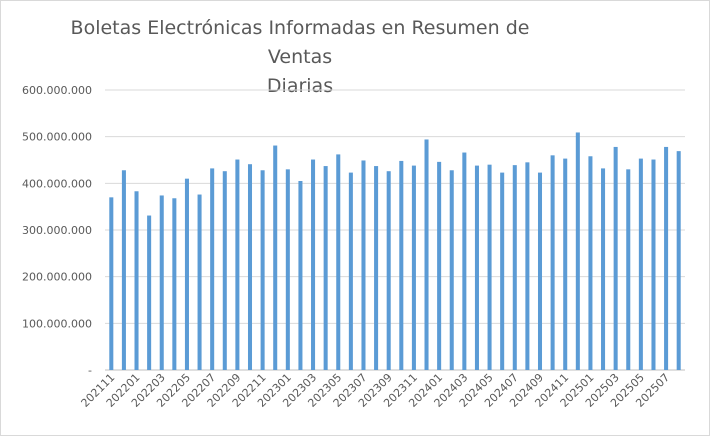 Image resolution: width=710 pixels, height=436 pixels. I want to click on y-tick-label: 300.000.000, so click(57, 230).